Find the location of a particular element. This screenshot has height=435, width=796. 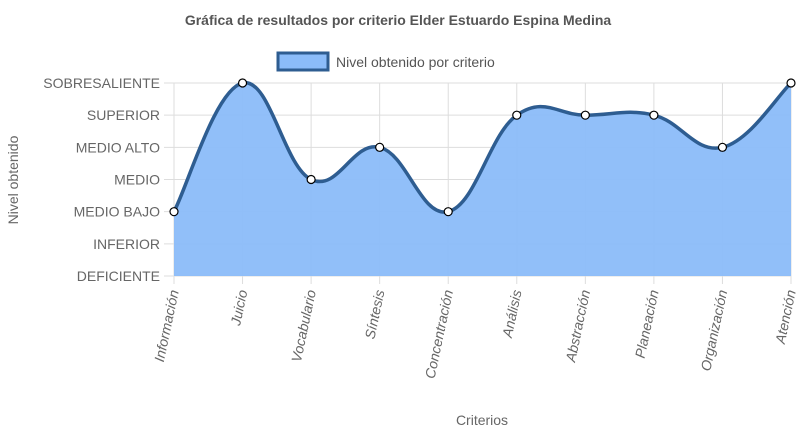

legend-label: Nivel obtenido por criterio is located at coordinates (415, 62).